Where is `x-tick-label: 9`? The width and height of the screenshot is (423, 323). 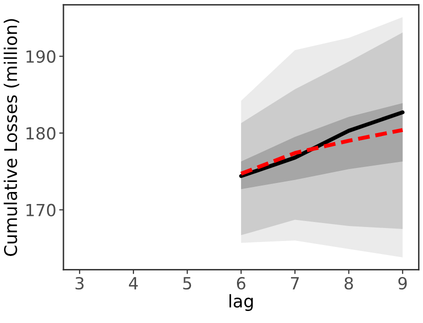
x-tick-label: 9 is located at coordinates (402, 283).